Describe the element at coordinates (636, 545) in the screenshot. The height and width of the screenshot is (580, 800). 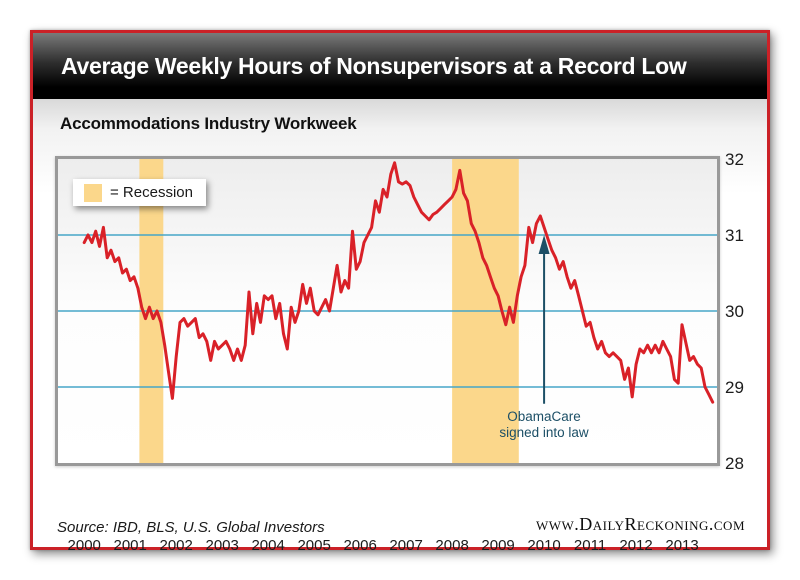
I see `x-tick-label: 2012` at that location.